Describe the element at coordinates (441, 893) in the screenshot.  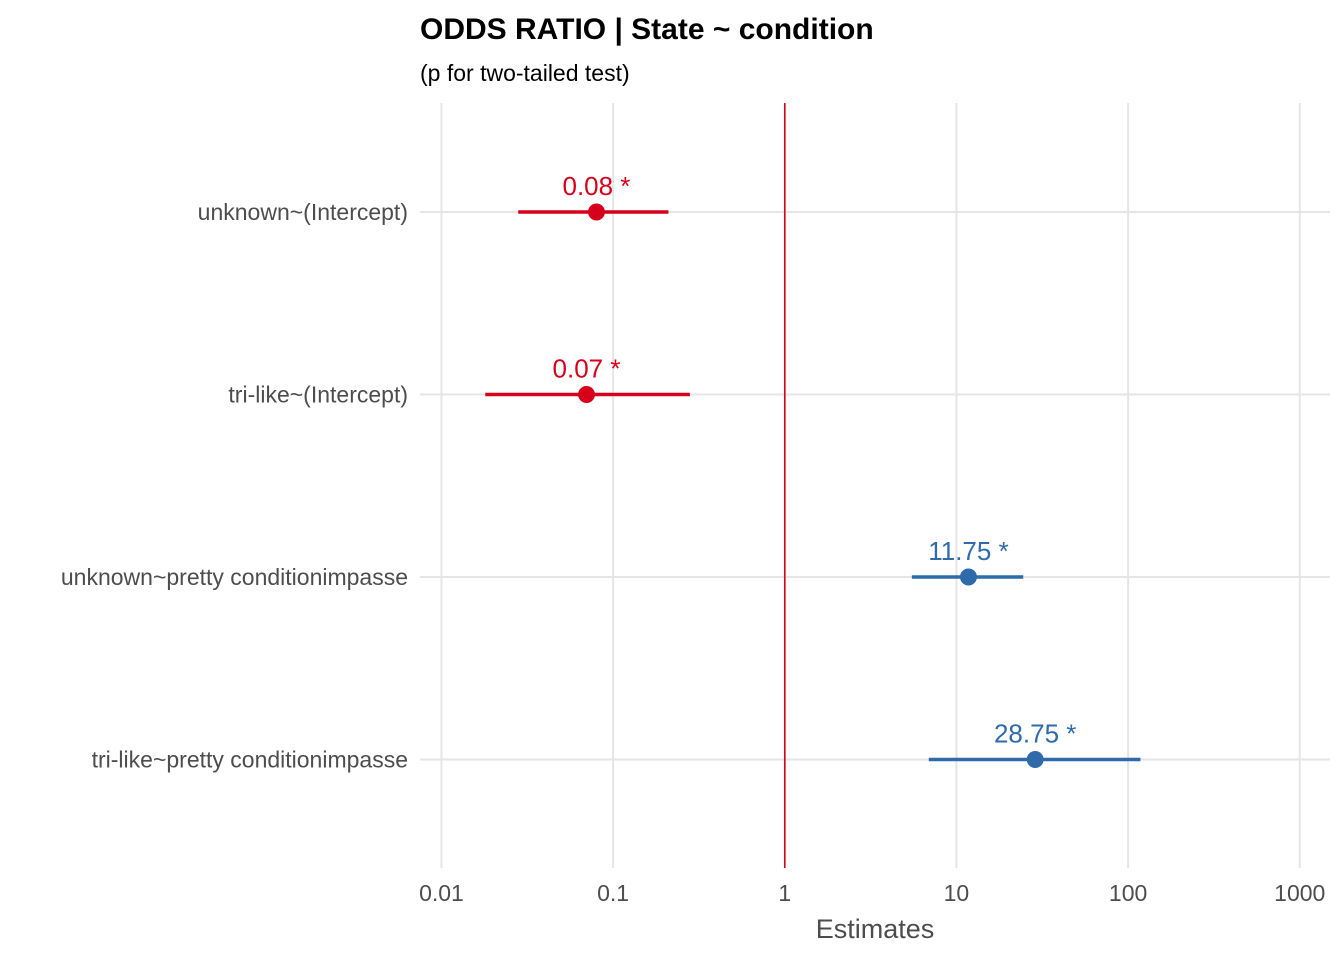
I see `x-tick-label: 0.01` at that location.